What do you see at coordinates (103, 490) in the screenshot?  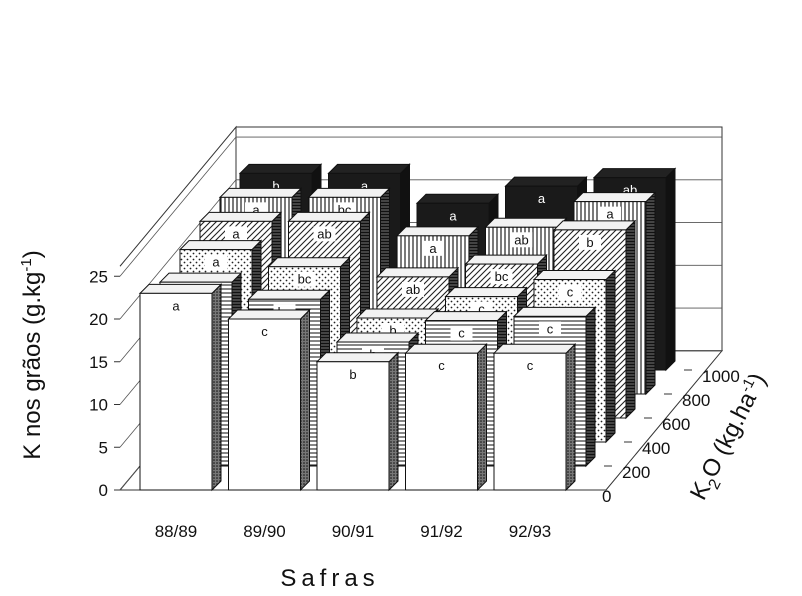 I see `y-tick-label: 0` at bounding box center [103, 490].